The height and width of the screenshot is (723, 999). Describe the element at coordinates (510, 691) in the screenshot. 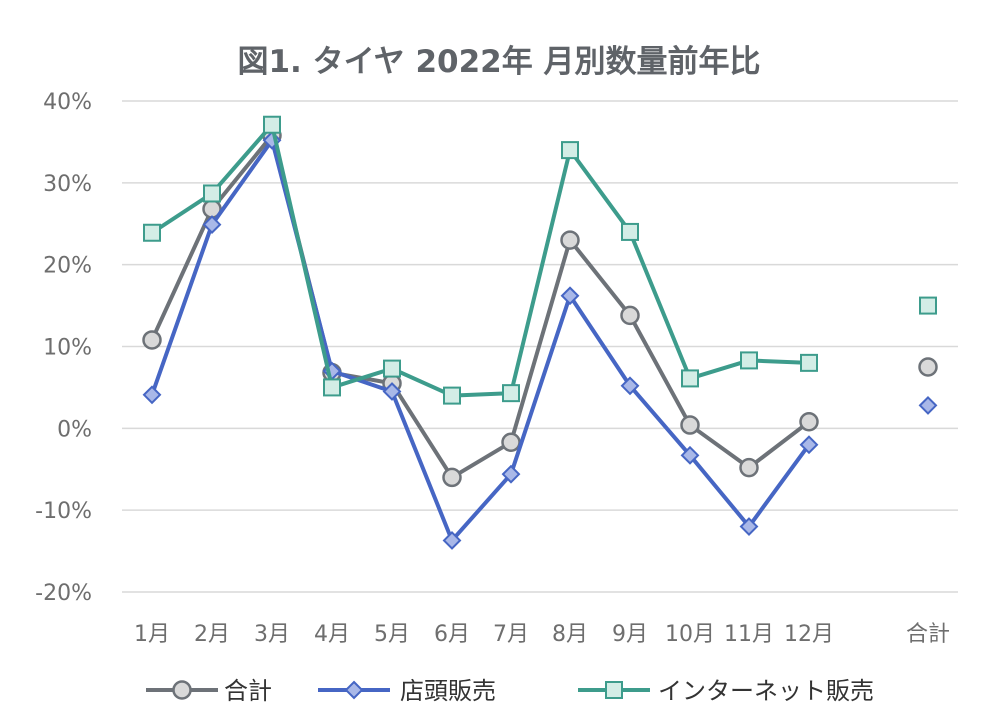

I see `legend: 合計 店頭販売 インターネット販売` at that location.